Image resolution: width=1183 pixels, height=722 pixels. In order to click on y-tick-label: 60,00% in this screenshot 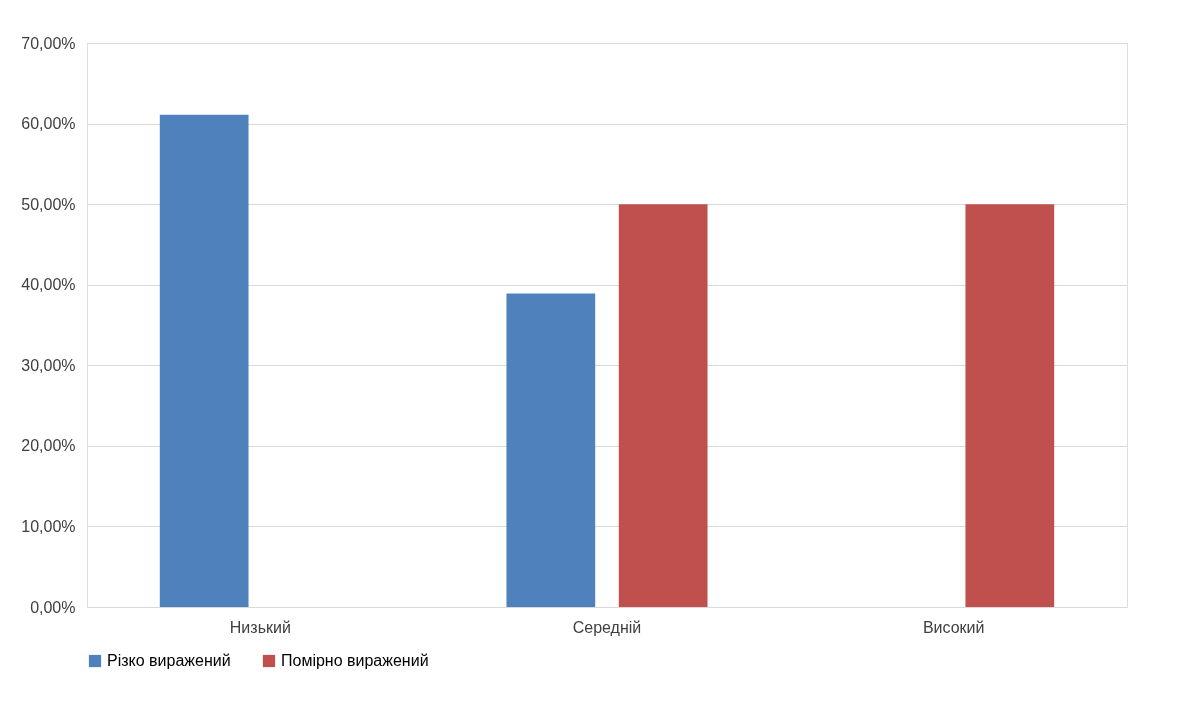, I will do `click(48, 124)`.